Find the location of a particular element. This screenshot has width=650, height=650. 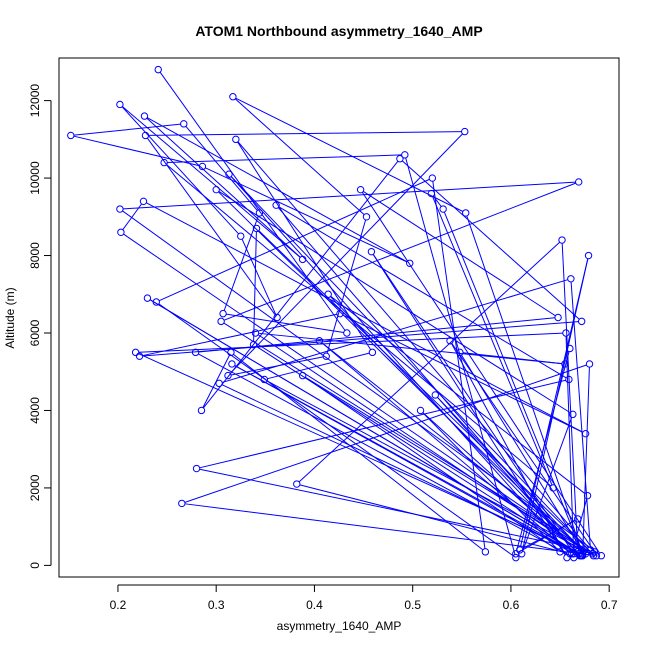

y-tick-label: 0 is located at coordinates (35, 565).